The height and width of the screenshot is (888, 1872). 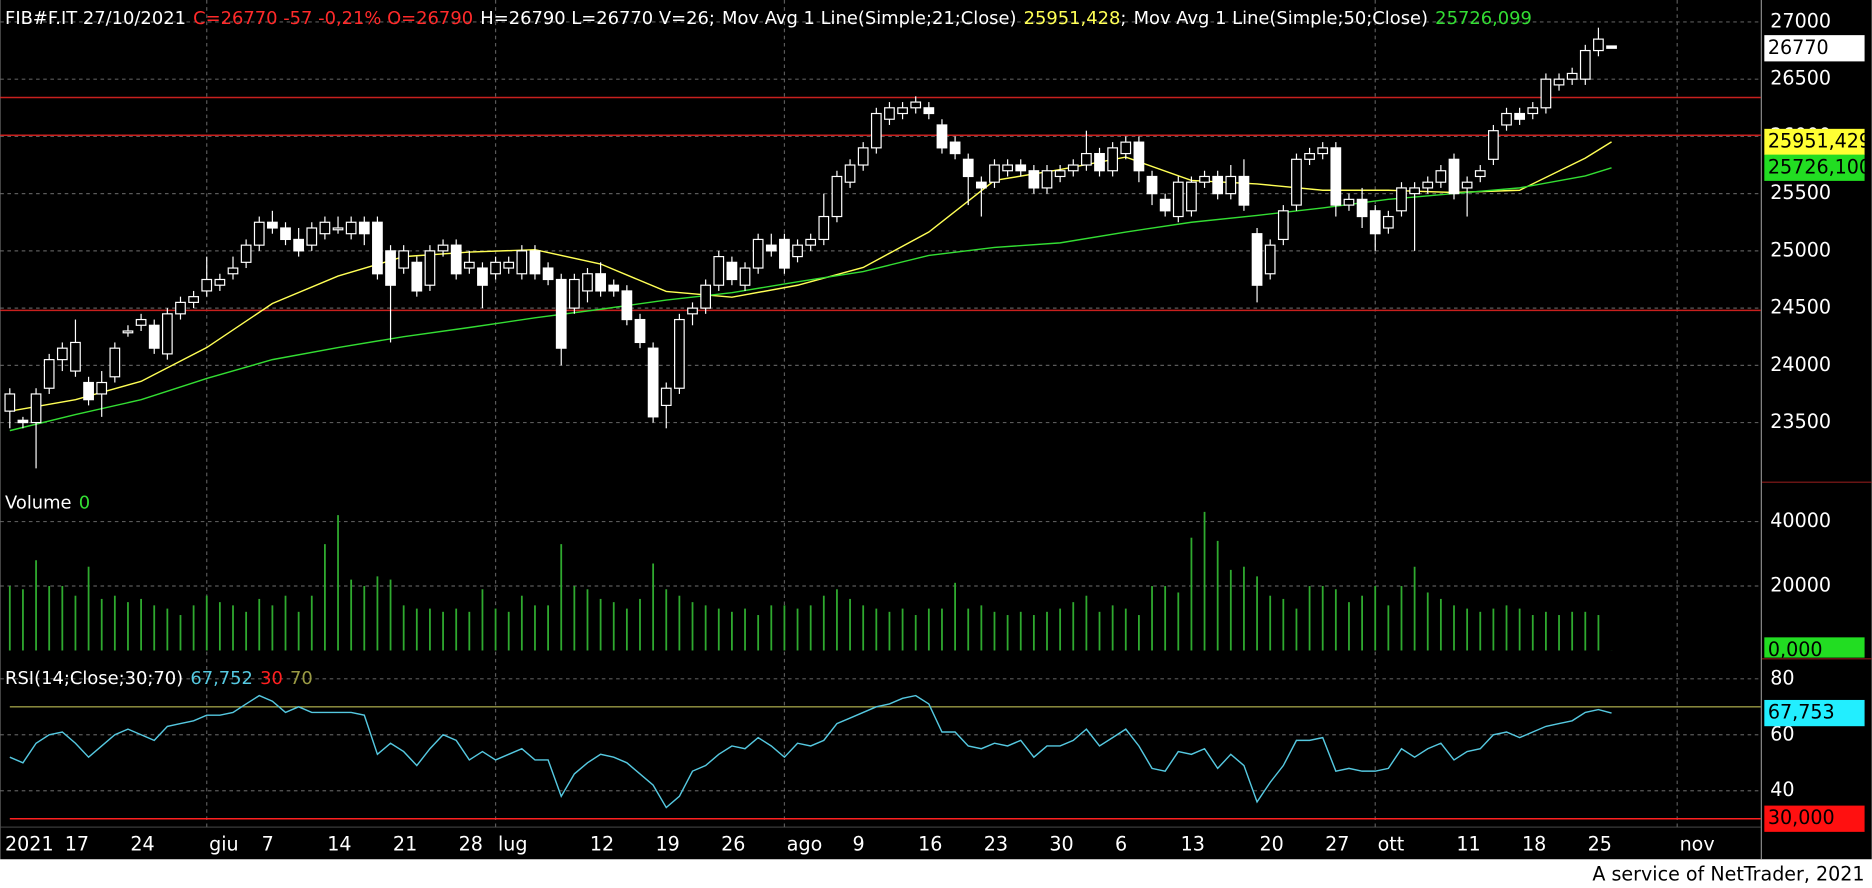 I want to click on x-tick-label: 19, so click(x=668, y=844).